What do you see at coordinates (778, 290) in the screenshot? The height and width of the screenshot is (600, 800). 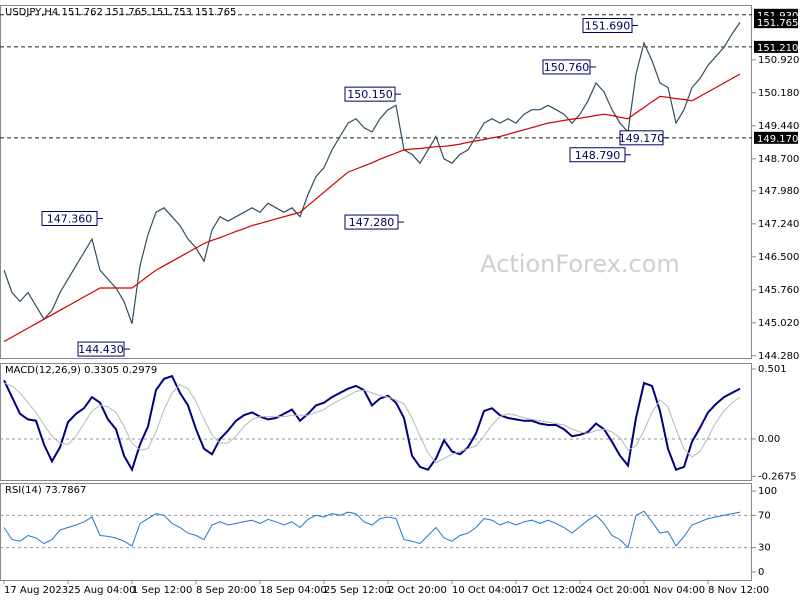 I see `y-tick-label: 145.760` at bounding box center [778, 290].